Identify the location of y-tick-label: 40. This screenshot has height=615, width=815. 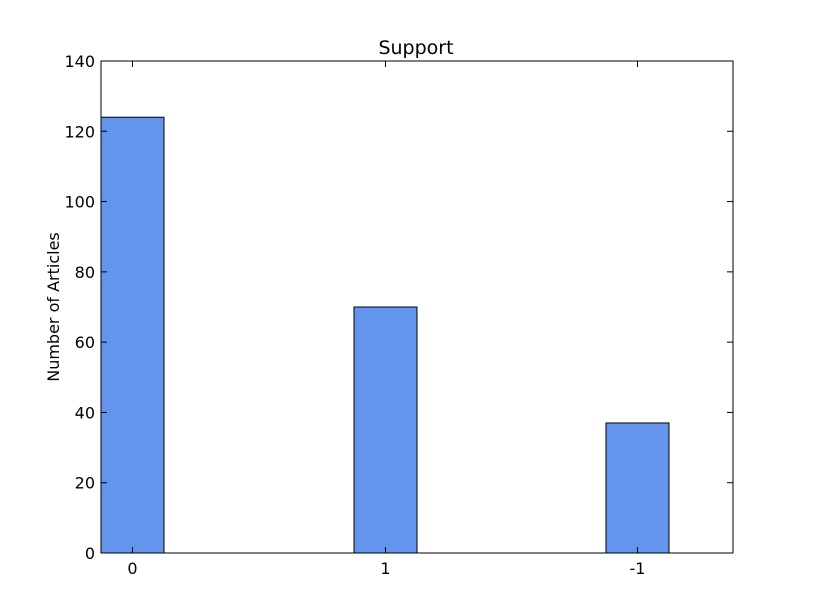
(85, 412).